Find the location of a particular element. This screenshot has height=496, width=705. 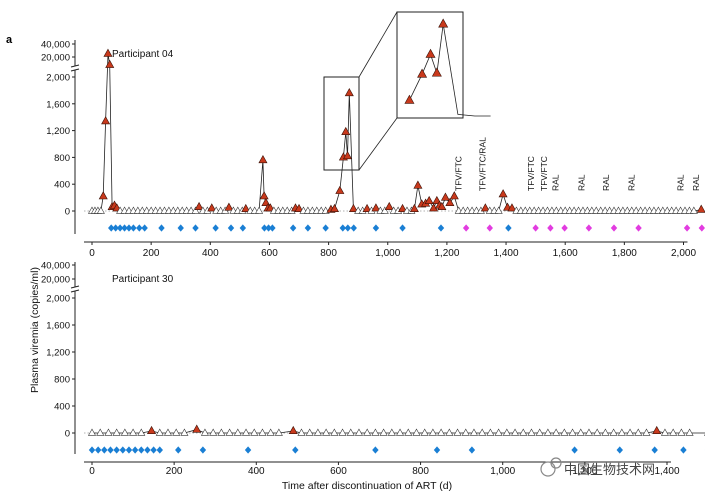

x-tick-label: 400 is located at coordinates (256, 471).